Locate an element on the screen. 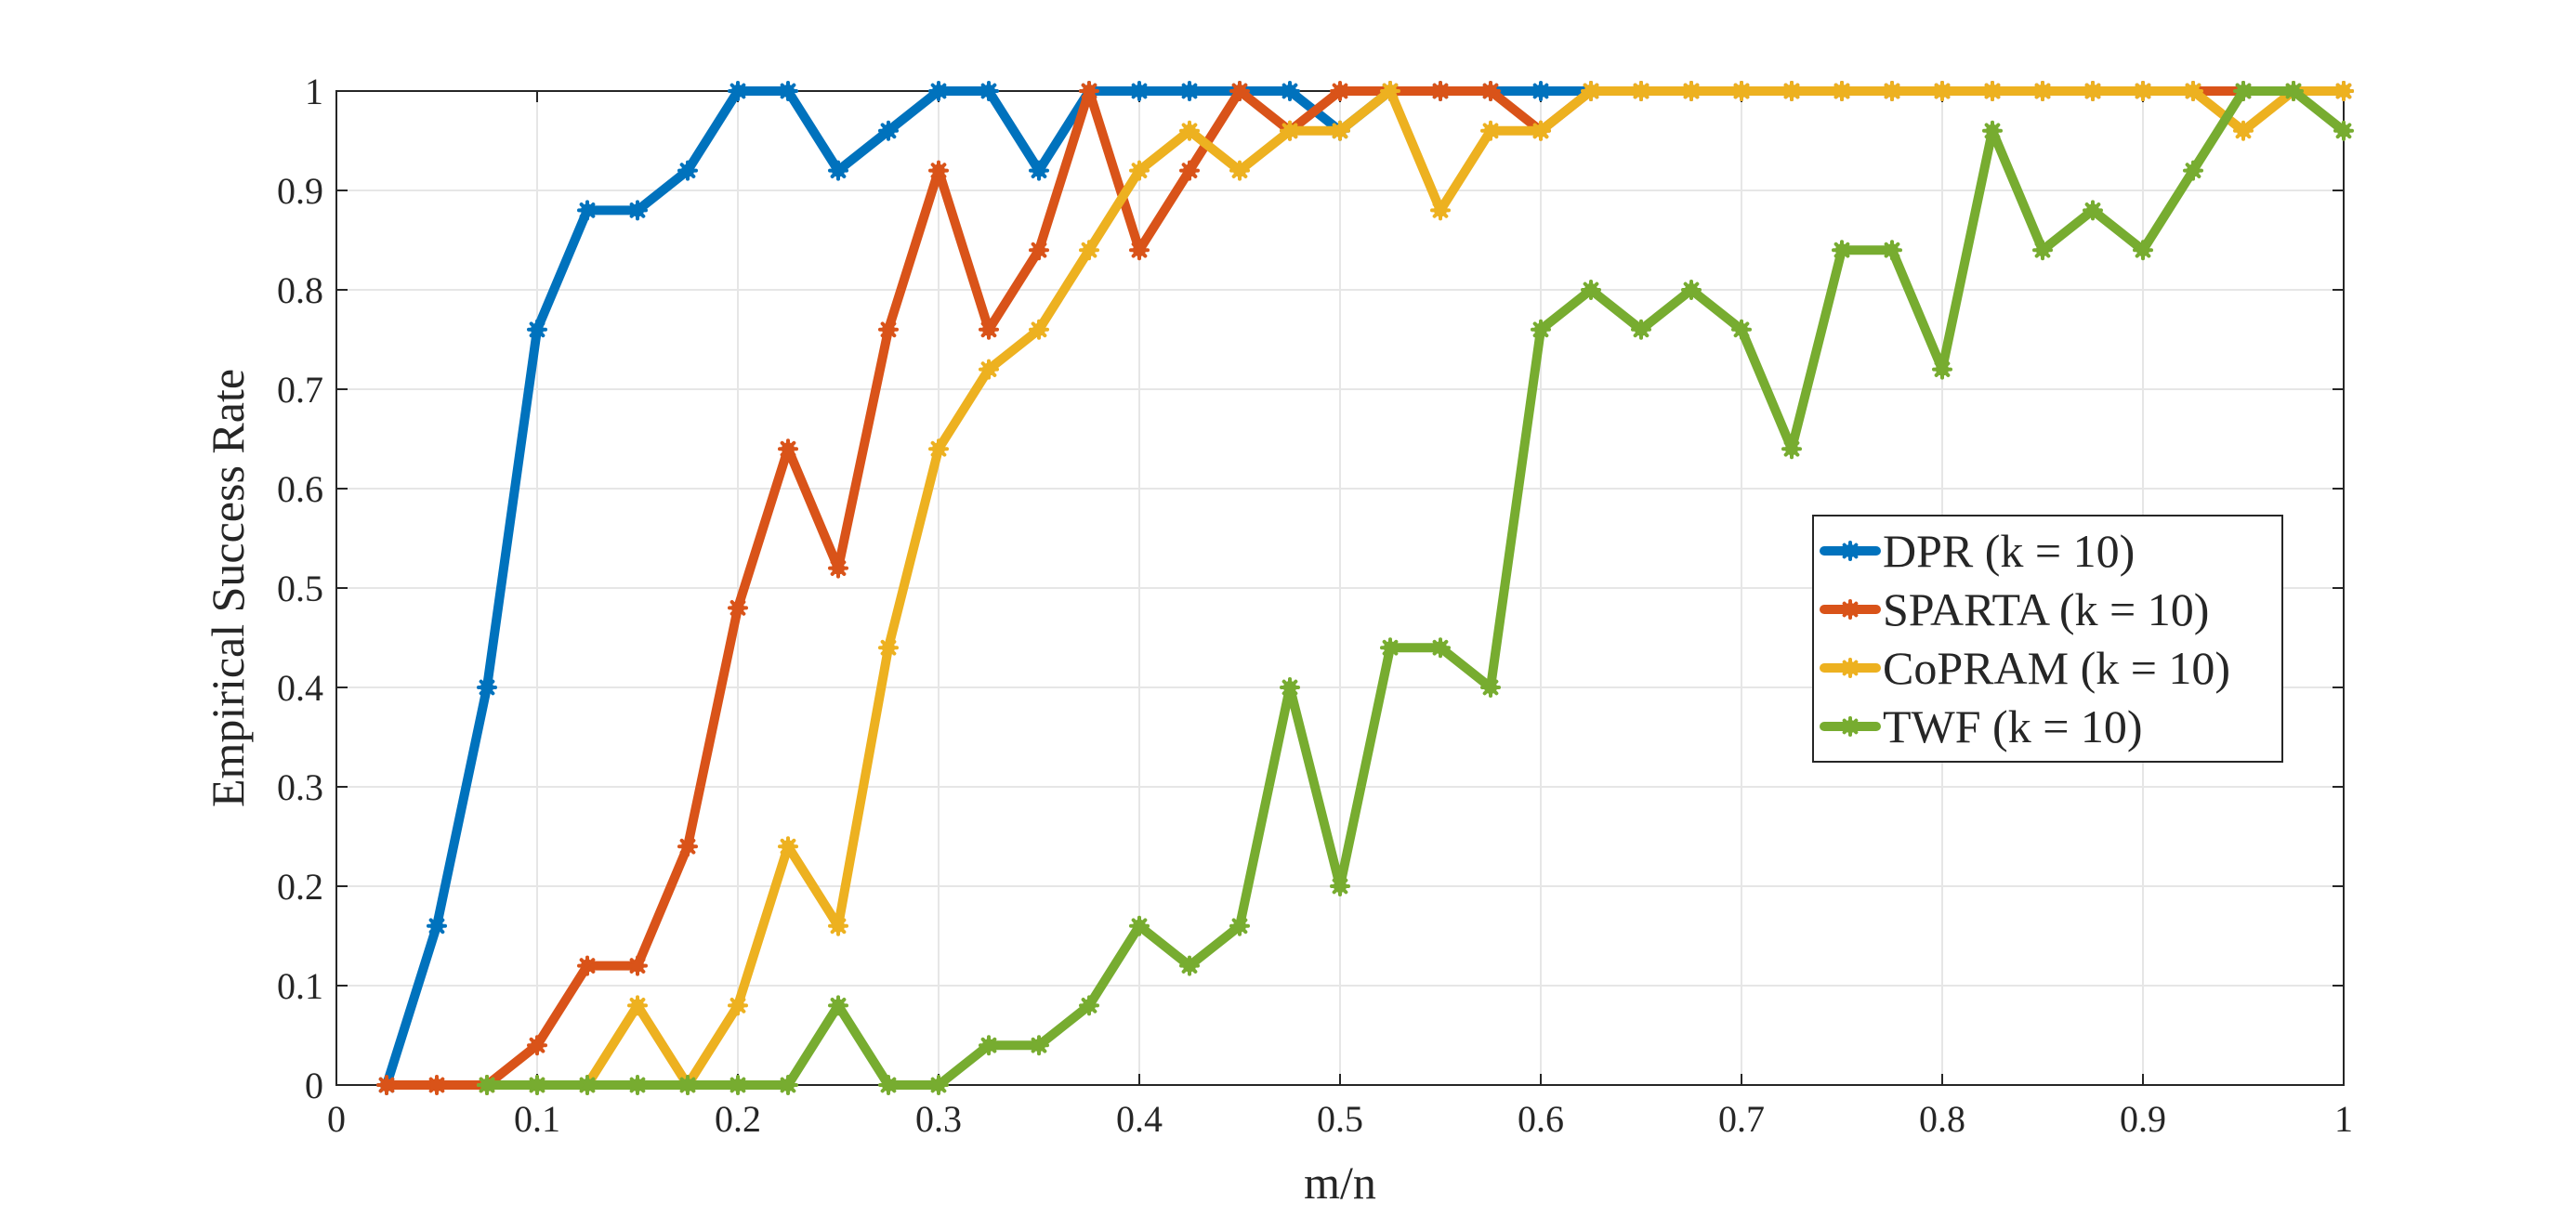 This screenshot has height=1216, width=2576. x-tick-label: 1 is located at coordinates (2343, 1119).